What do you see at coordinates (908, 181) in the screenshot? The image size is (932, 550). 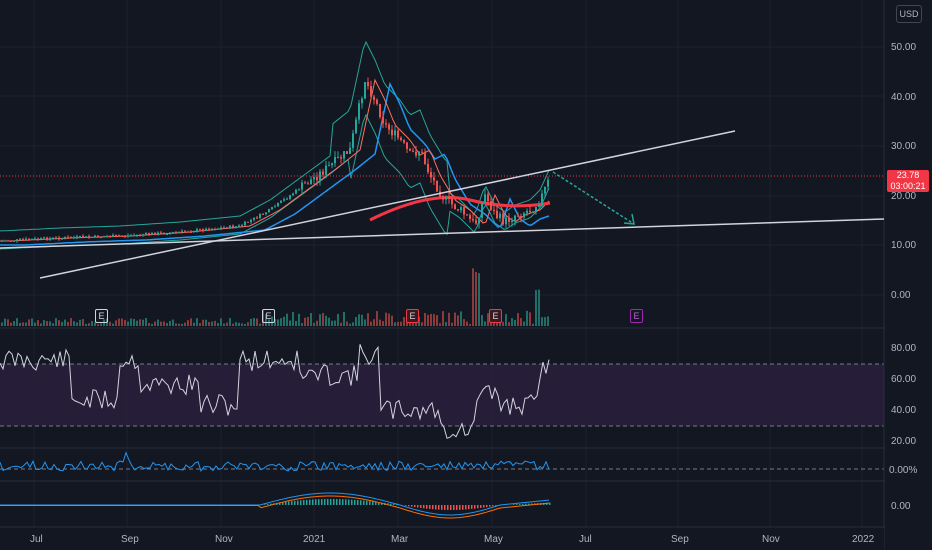 I see `last-price-tag: 23.78 03:00:21` at bounding box center [908, 181].